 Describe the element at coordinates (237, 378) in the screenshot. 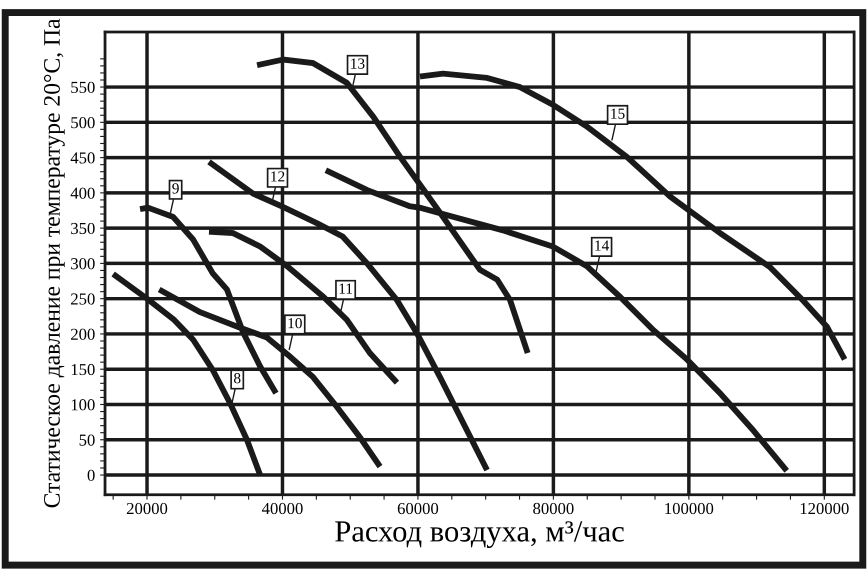

I see `annotation: 8` at that location.